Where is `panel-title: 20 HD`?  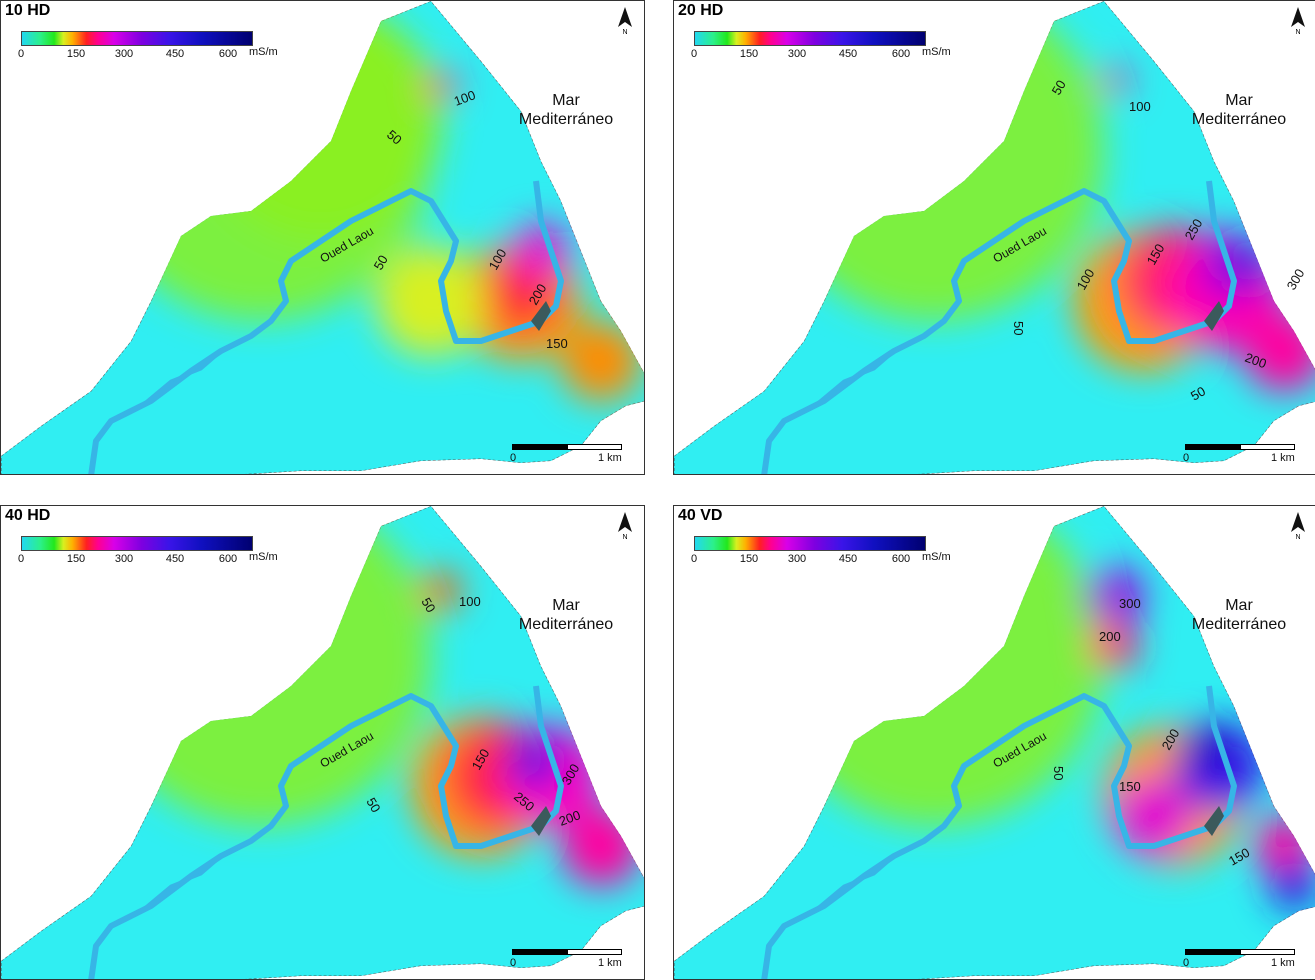 panel-title: 20 HD is located at coordinates (701, 10).